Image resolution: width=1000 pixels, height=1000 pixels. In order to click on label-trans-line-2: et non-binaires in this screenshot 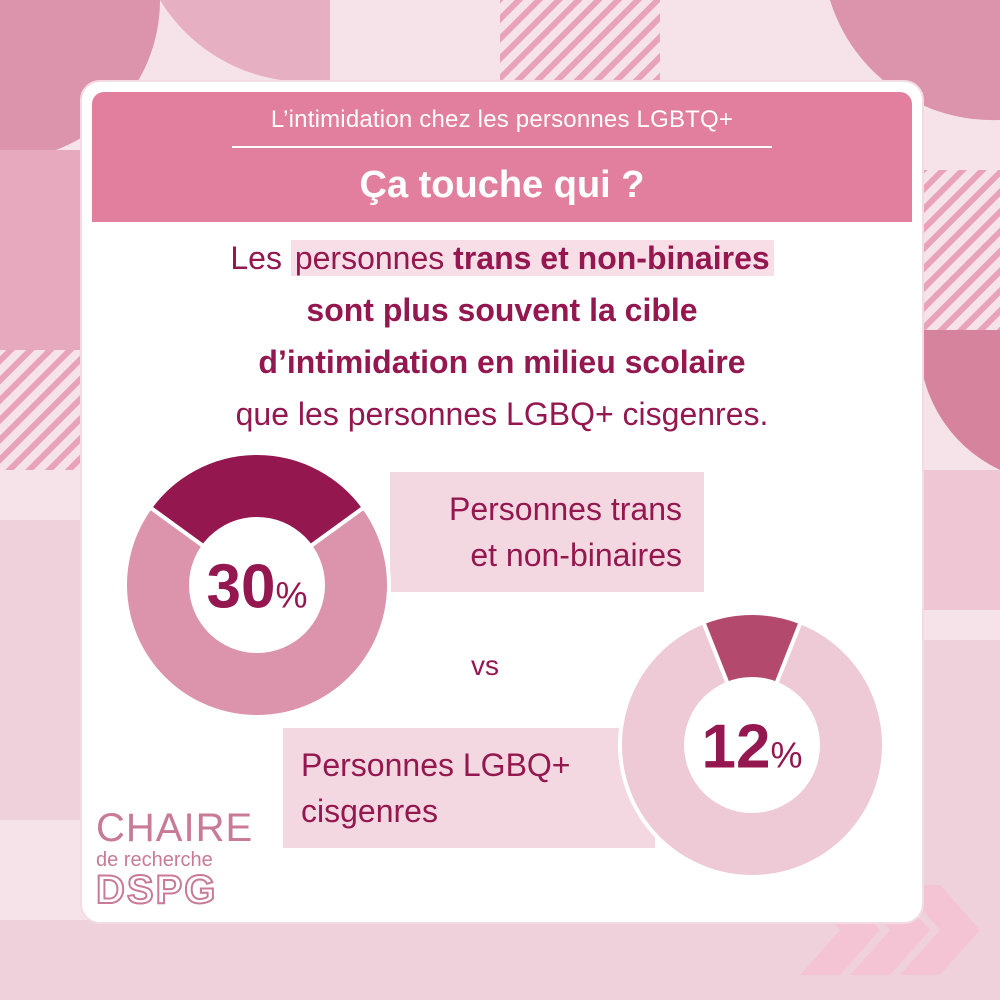, I will do `click(576, 555)`.